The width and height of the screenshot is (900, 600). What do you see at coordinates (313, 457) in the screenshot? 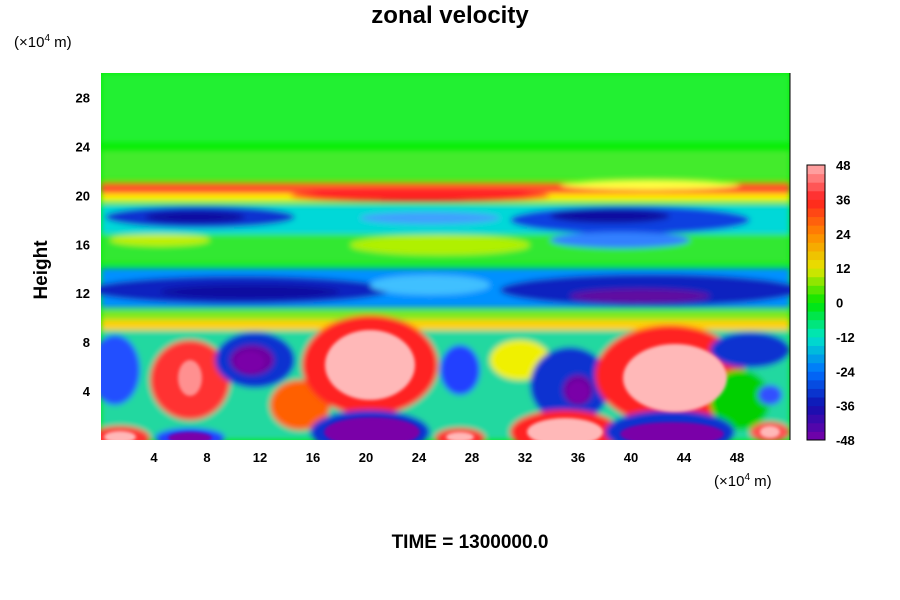
I see `x-tick-label: 16` at bounding box center [313, 457].